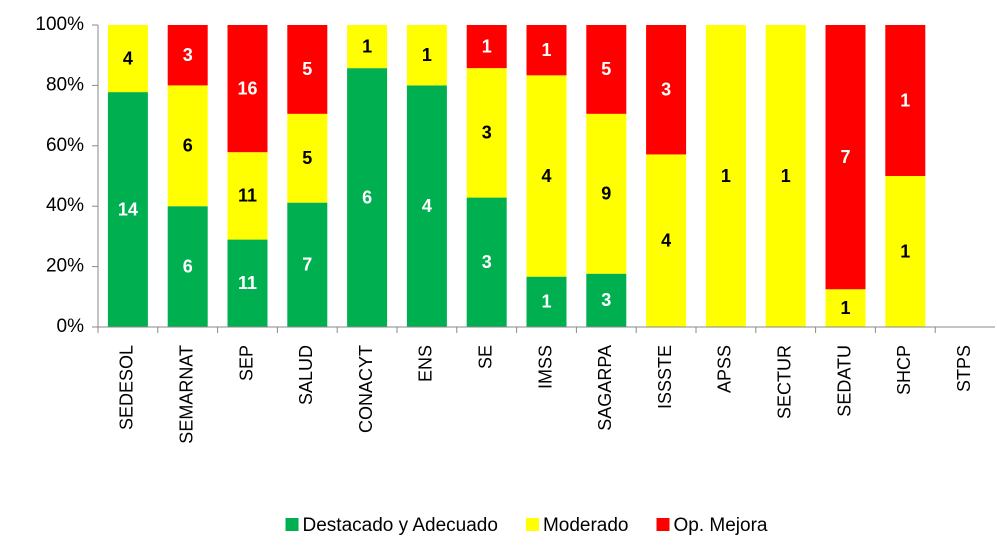 Image resolution: width=997 pixels, height=545 pixels. I want to click on data-label: 14, so click(128, 209).